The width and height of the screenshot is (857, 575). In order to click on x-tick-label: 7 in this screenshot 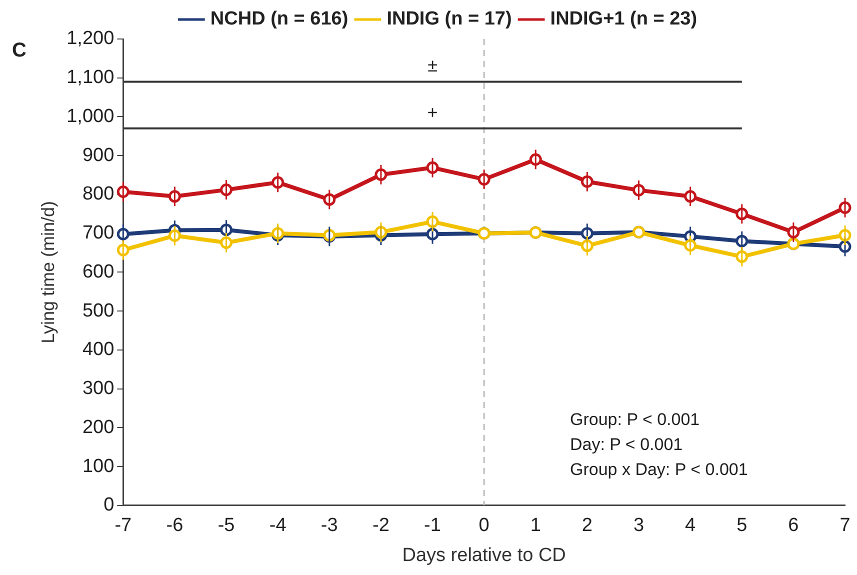, I will do `click(845, 525)`.